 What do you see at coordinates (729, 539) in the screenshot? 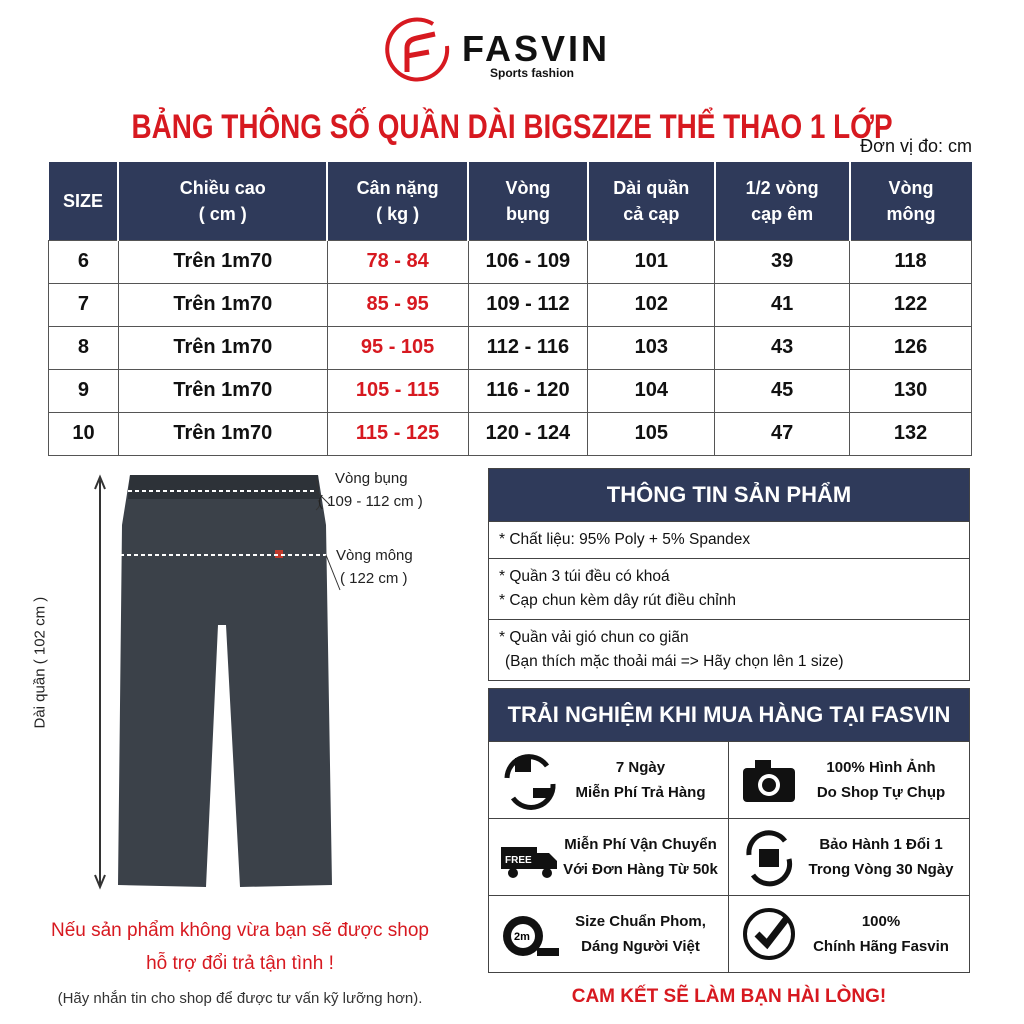
I see `info-row: * Chất liệu: 95% Poly + 5% Spandex` at bounding box center [729, 539].